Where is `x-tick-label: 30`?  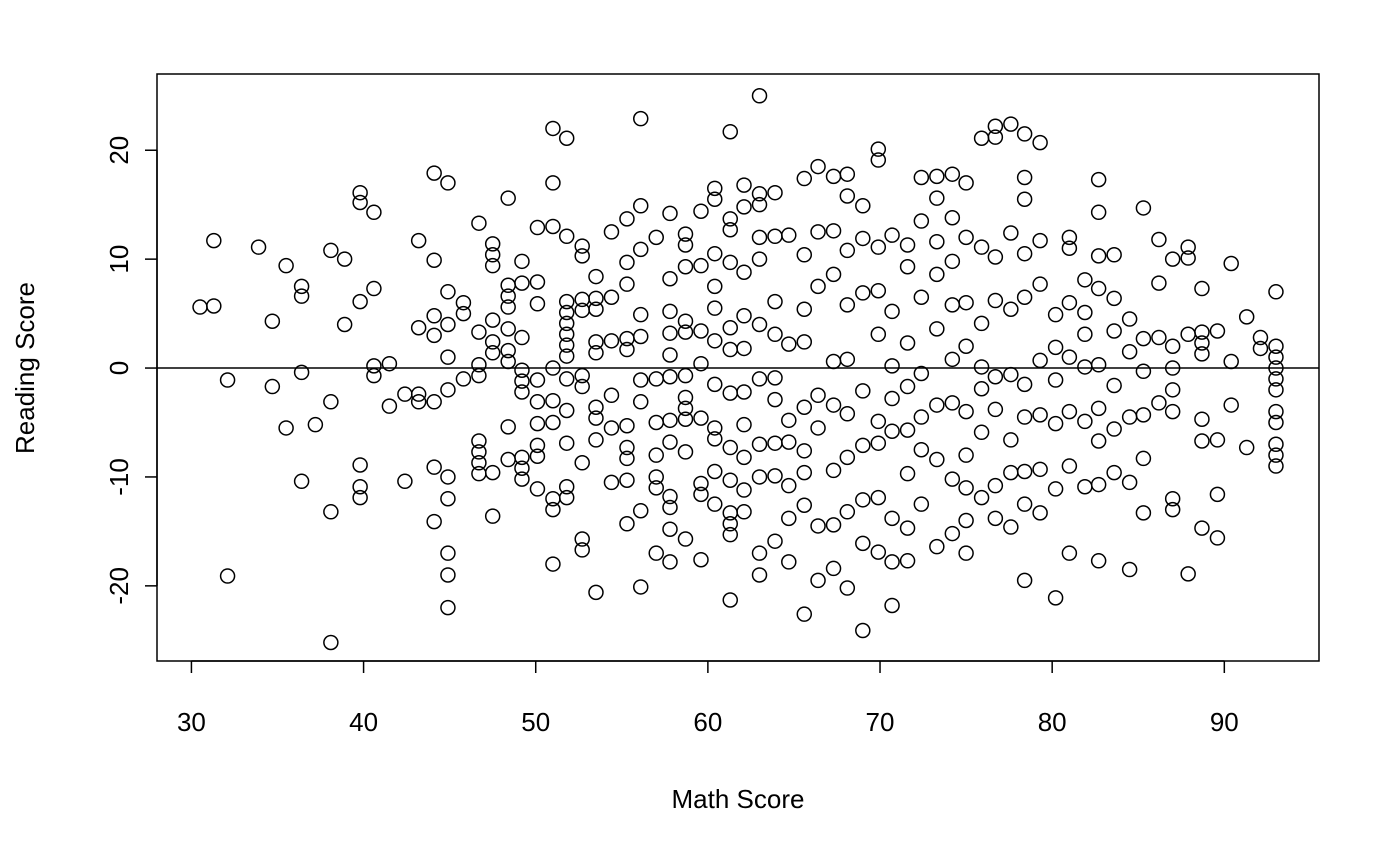 x-tick-label: 30 is located at coordinates (191, 722).